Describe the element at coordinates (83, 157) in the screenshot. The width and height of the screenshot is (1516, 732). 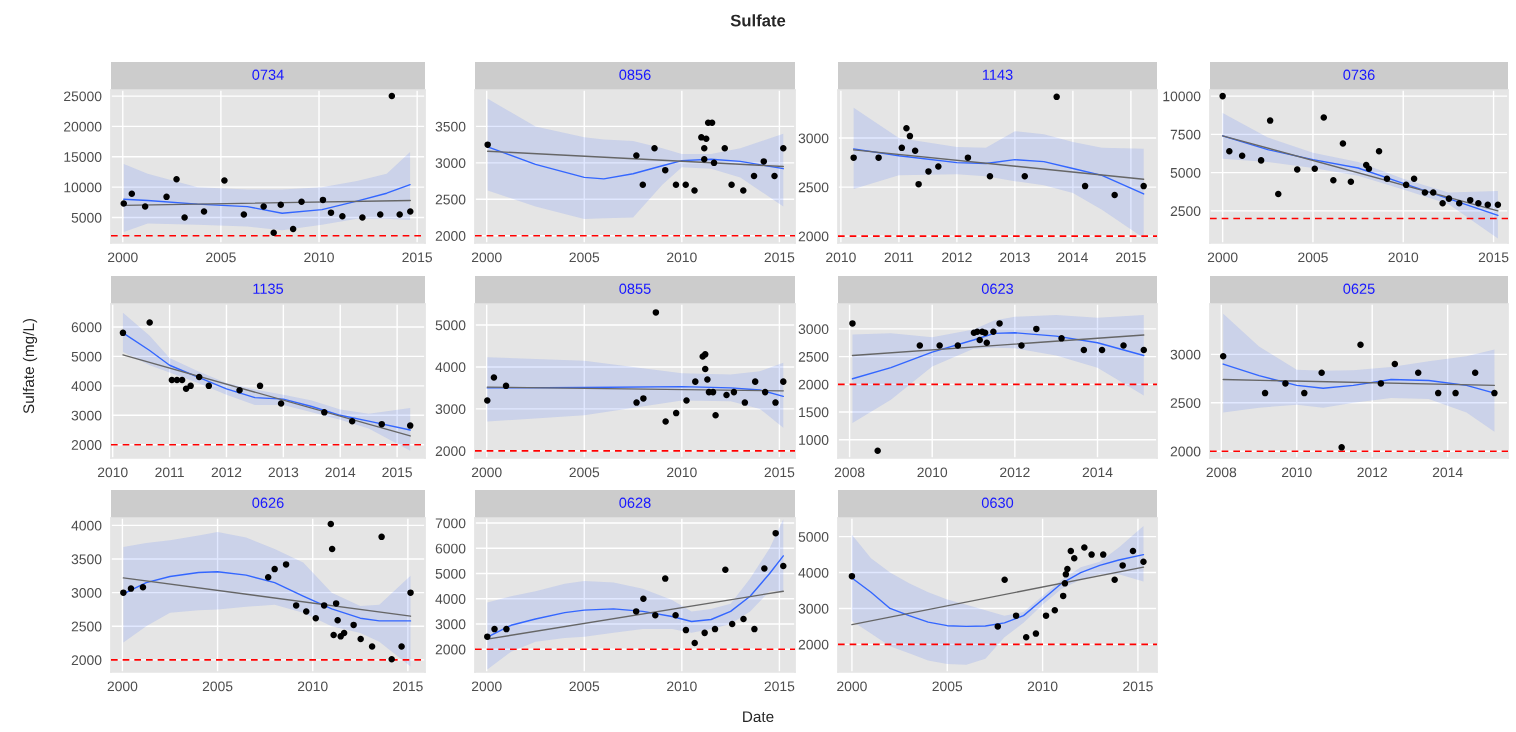
I see `y-tick-label: 15000` at that location.